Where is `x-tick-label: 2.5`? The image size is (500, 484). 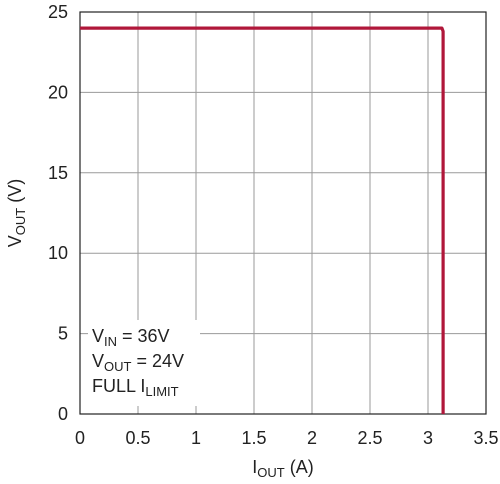
x-tick-label: 2.5 is located at coordinates (369, 438).